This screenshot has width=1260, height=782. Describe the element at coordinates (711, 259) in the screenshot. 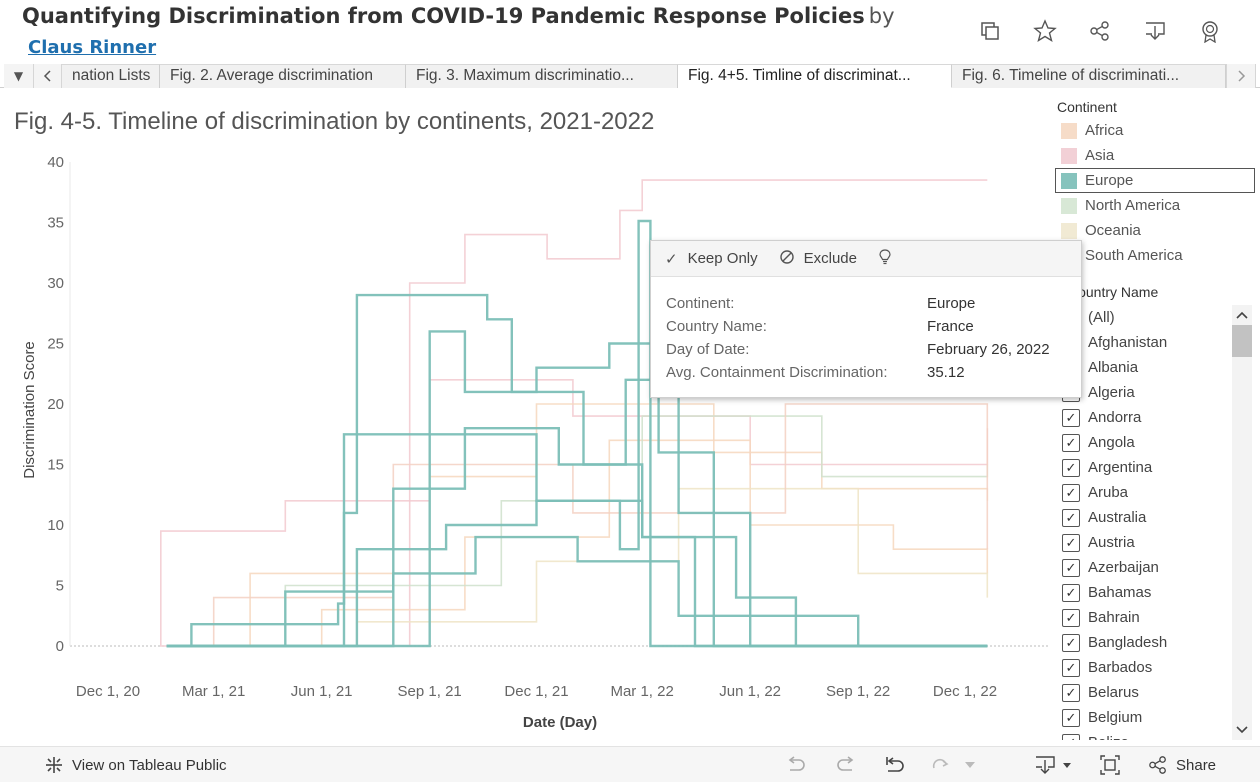

I see `keep-only-button: ✓ Keep Only` at that location.